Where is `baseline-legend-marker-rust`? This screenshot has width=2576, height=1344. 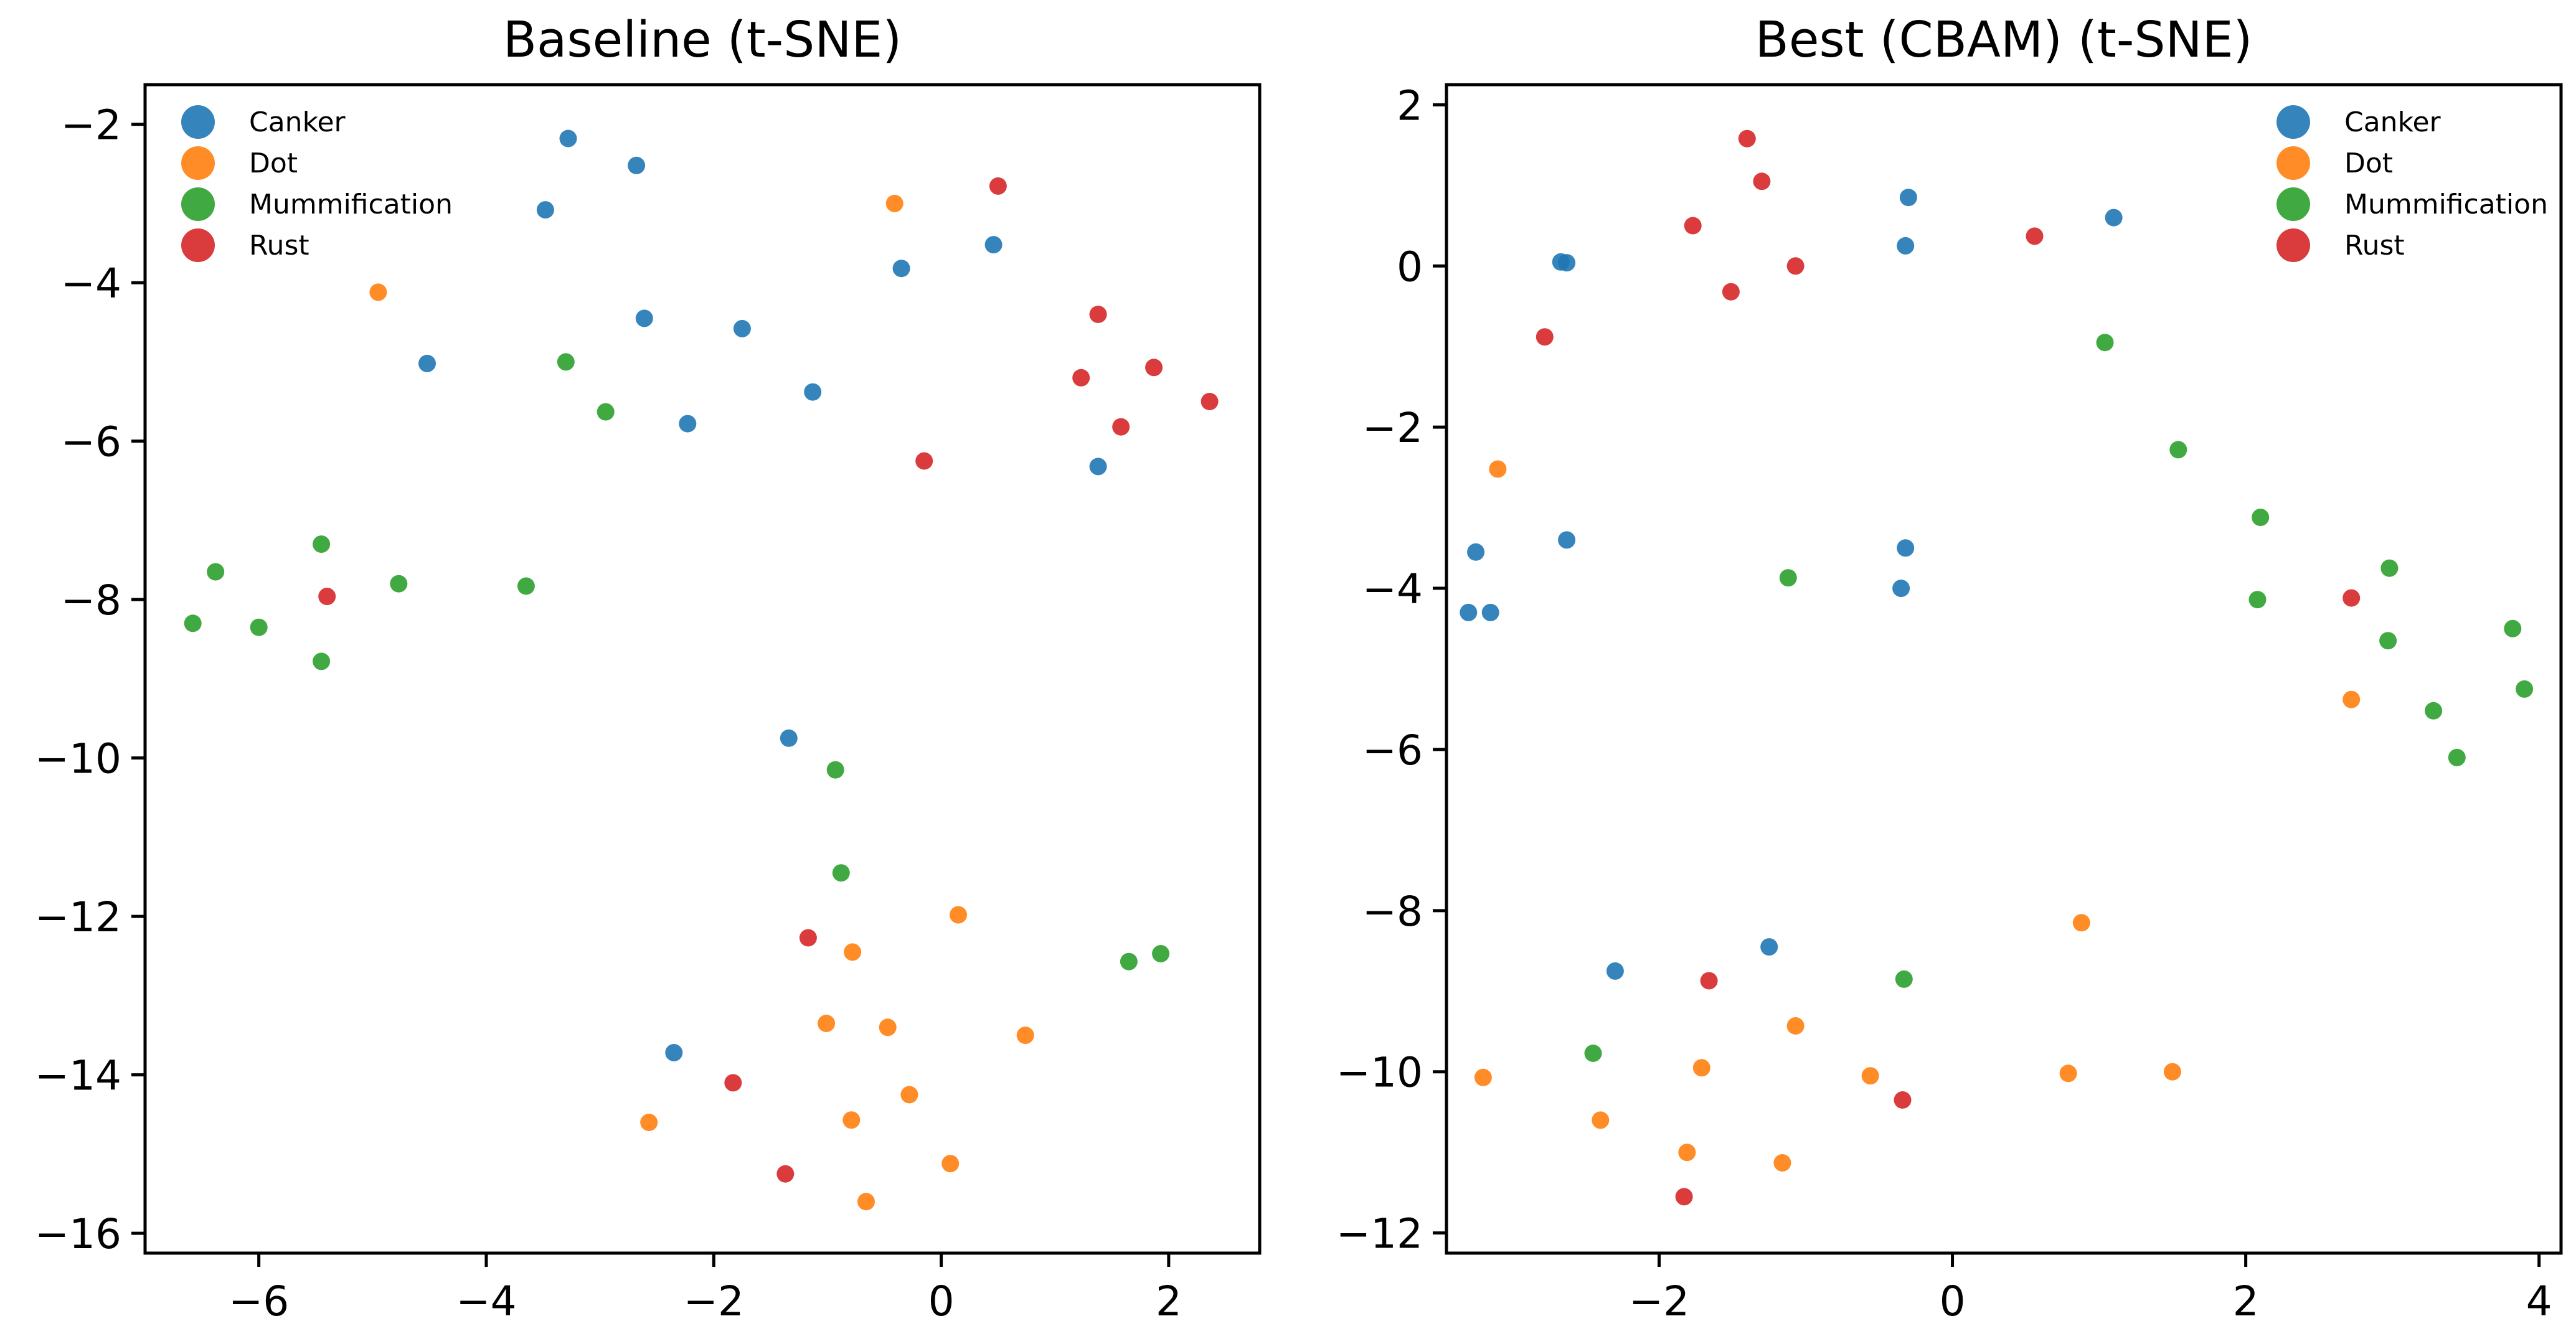 baseline-legend-marker-rust is located at coordinates (198, 245).